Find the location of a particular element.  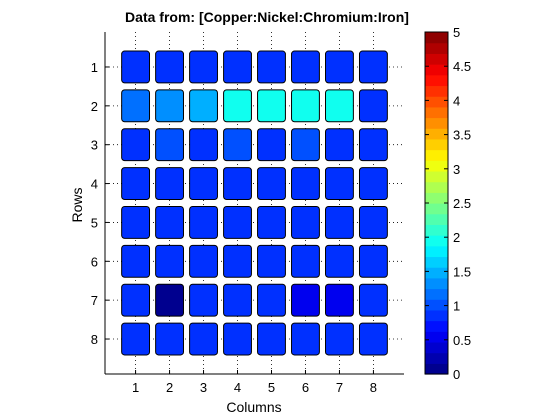

colorbar-tick-label: 3 is located at coordinates (456, 169).